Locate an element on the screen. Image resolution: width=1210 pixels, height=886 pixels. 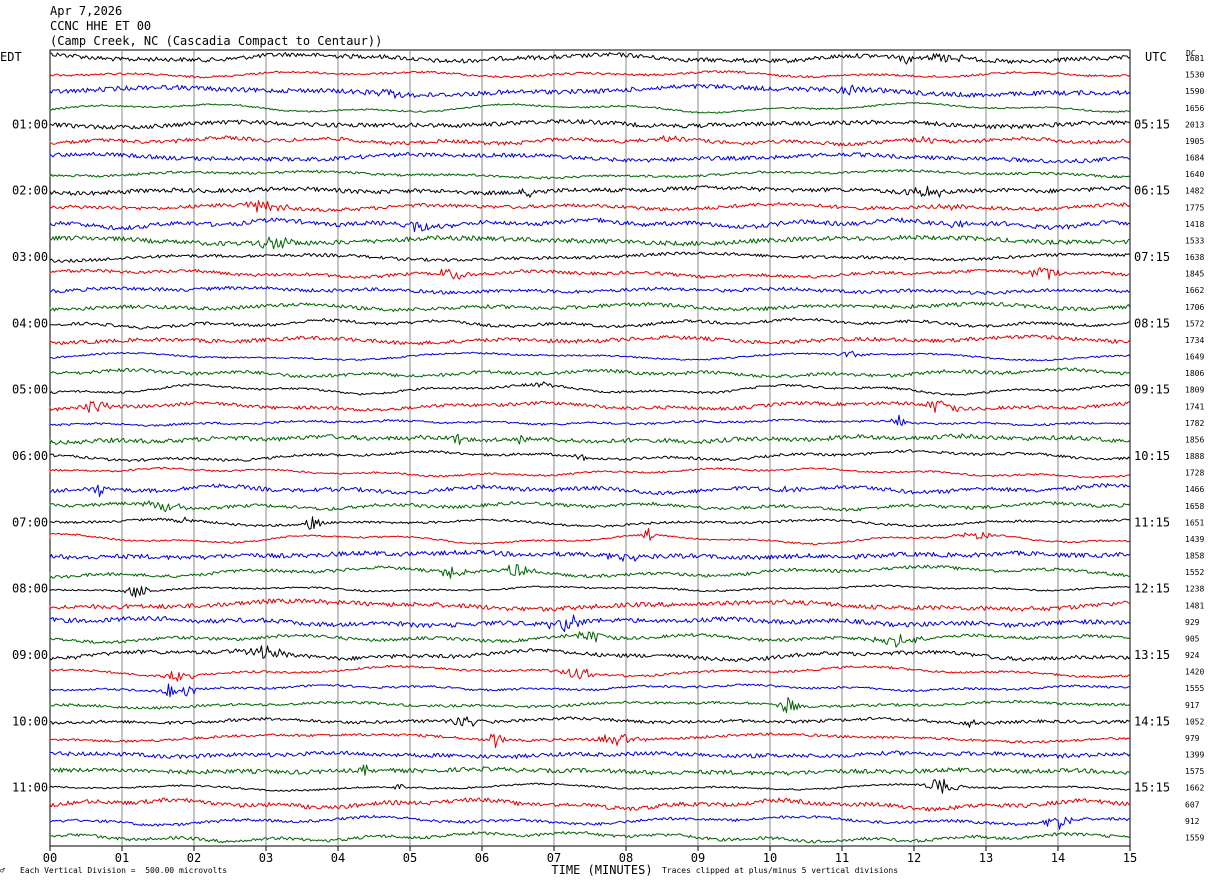
x-tick-label: 05 is located at coordinates (410, 858).